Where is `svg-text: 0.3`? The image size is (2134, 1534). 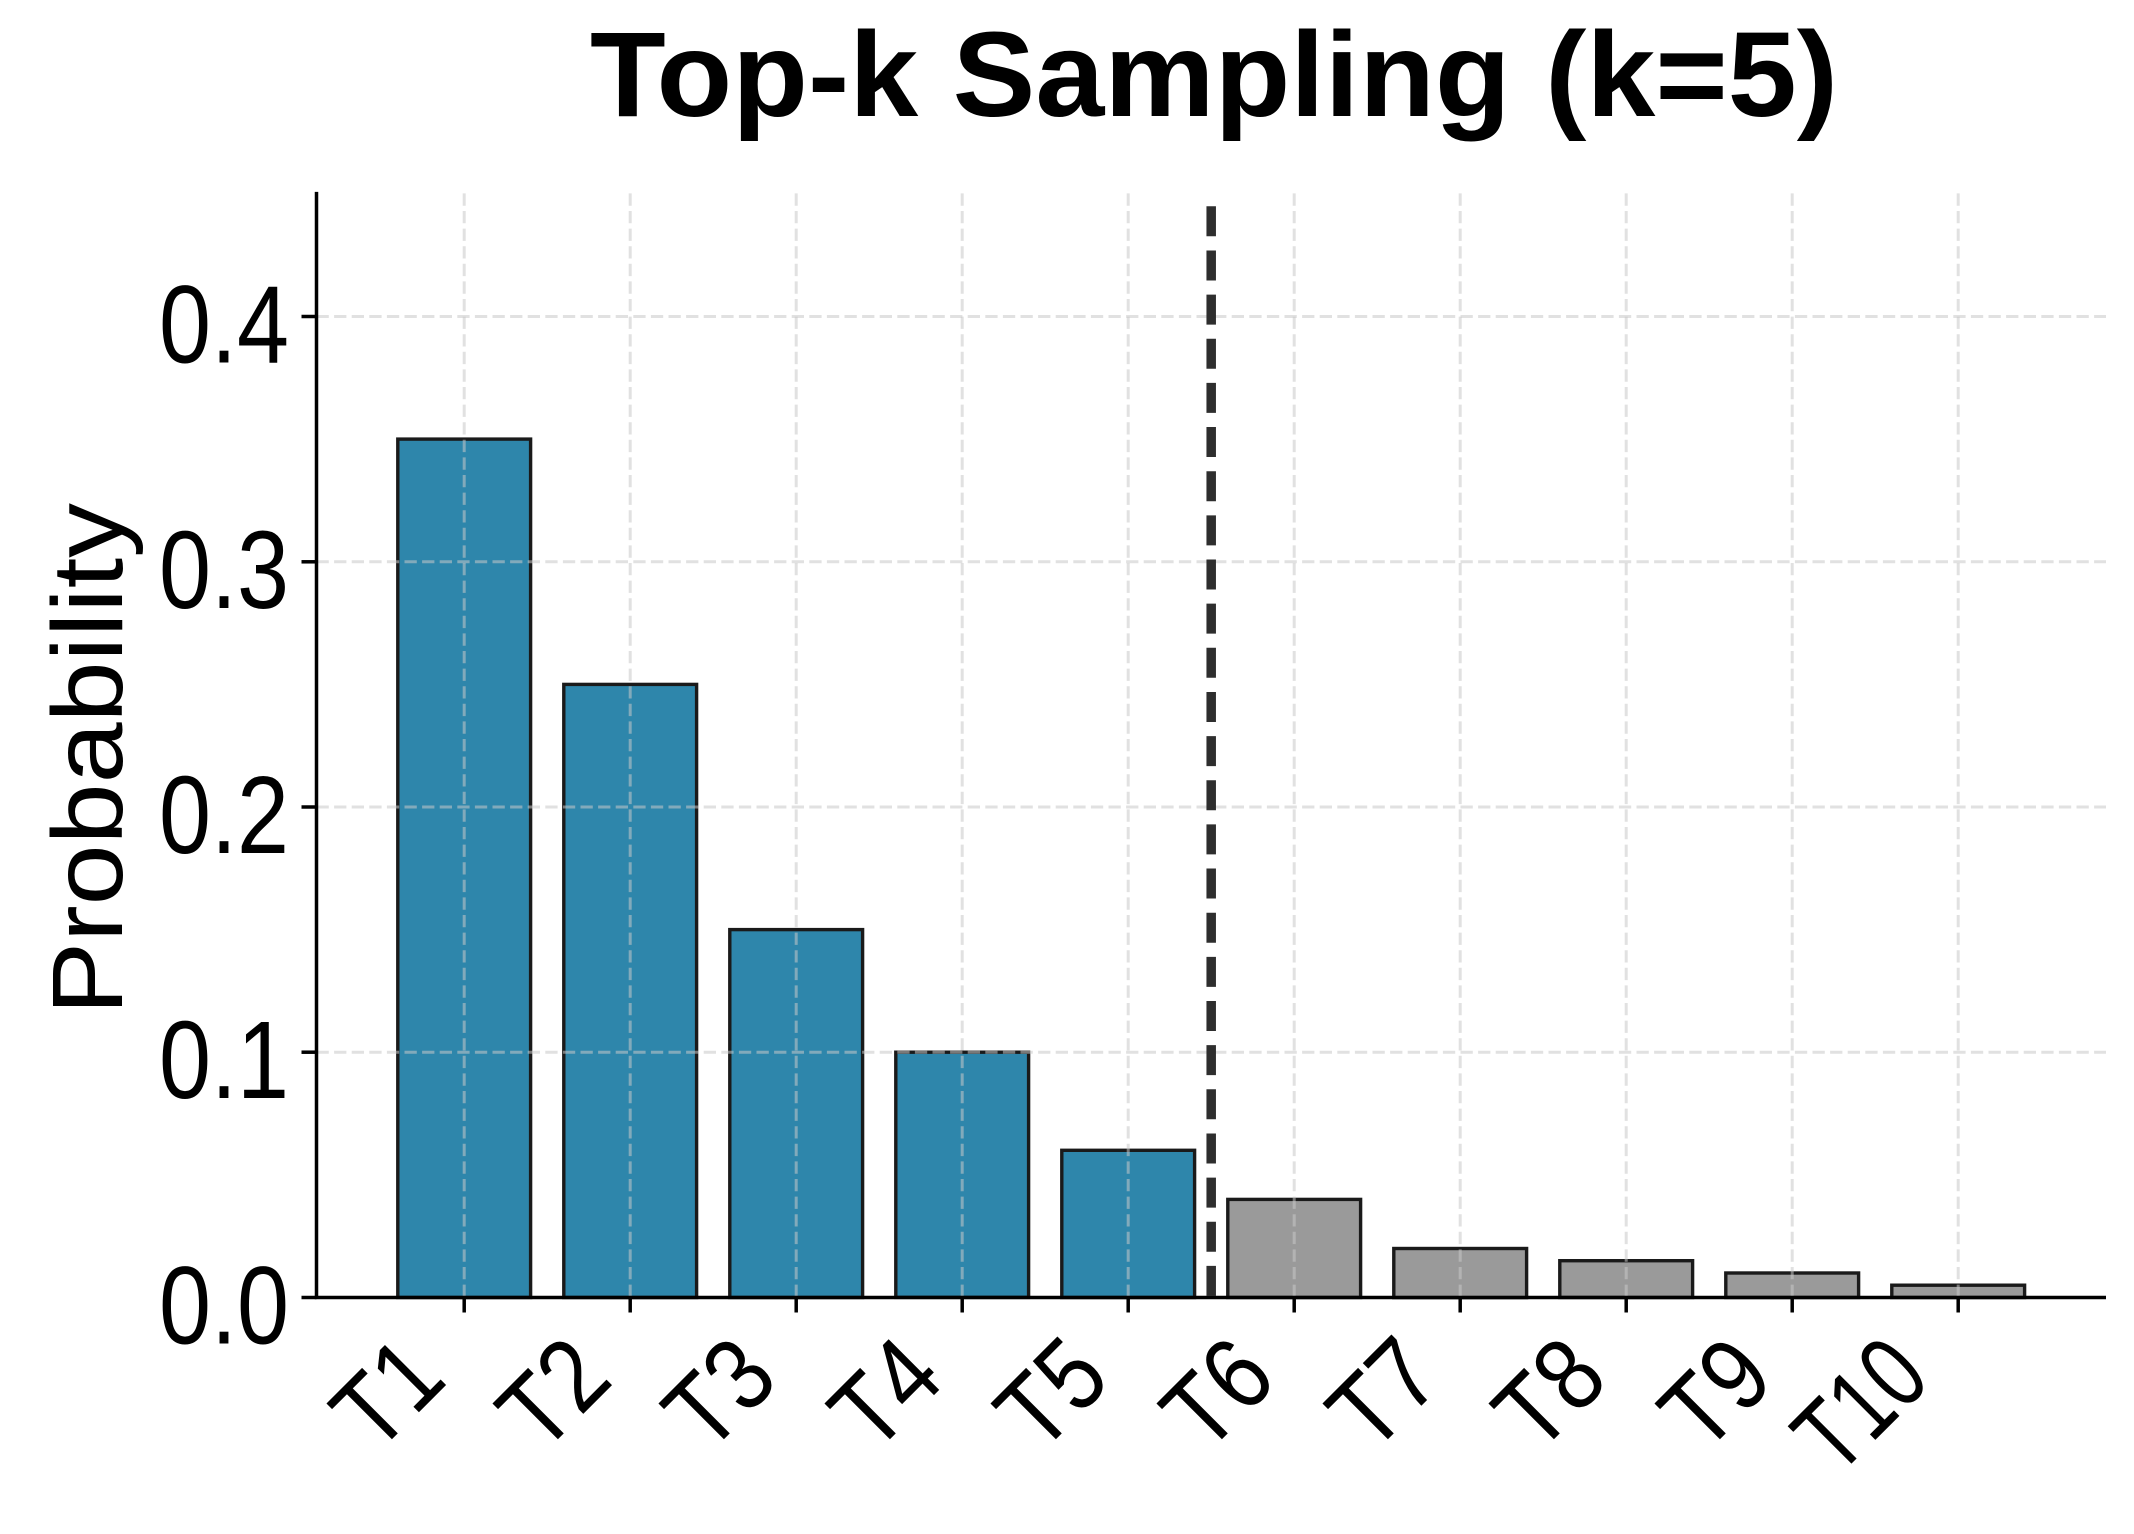
svg-text: 0.3 is located at coordinates (224, 570).